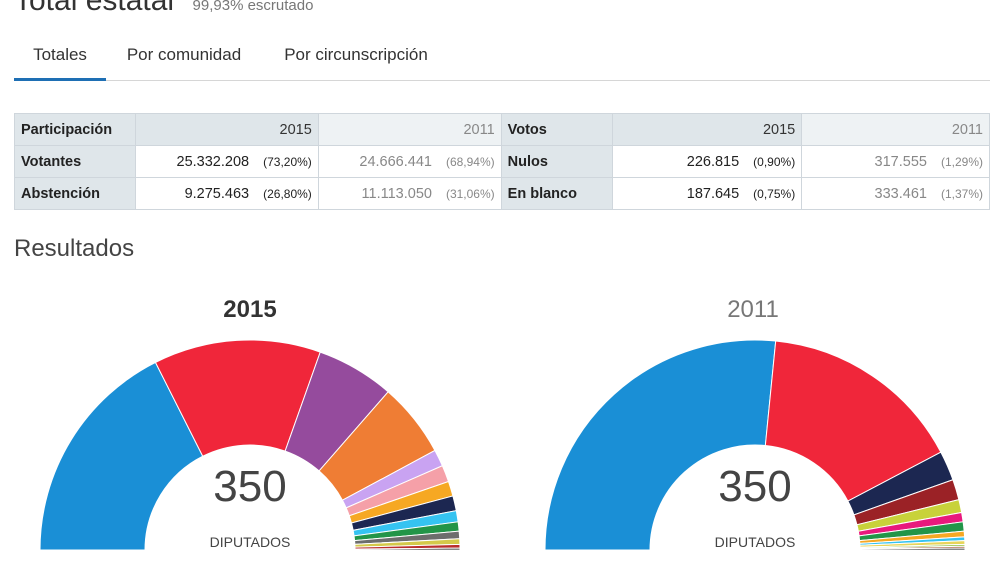 The width and height of the screenshot is (1000, 563). I want to click on value: 24.666.441, so click(395, 161).